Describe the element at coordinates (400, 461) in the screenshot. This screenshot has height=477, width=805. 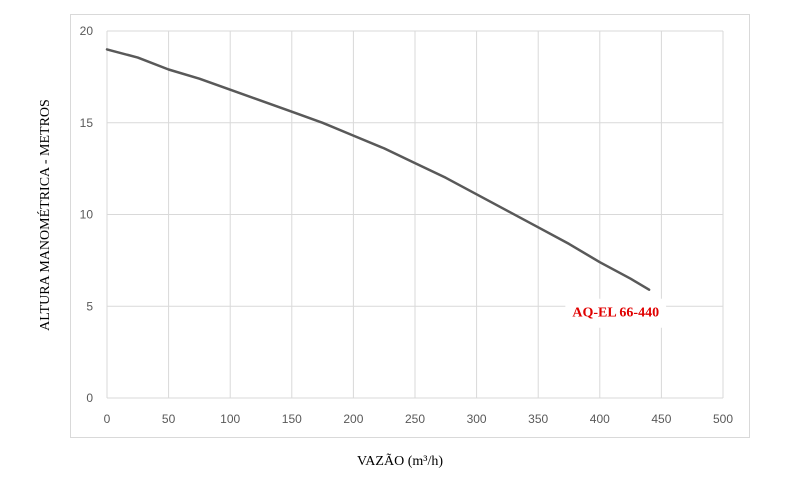
I see `x-axis-label: VAZÃO (m³/h)` at that location.